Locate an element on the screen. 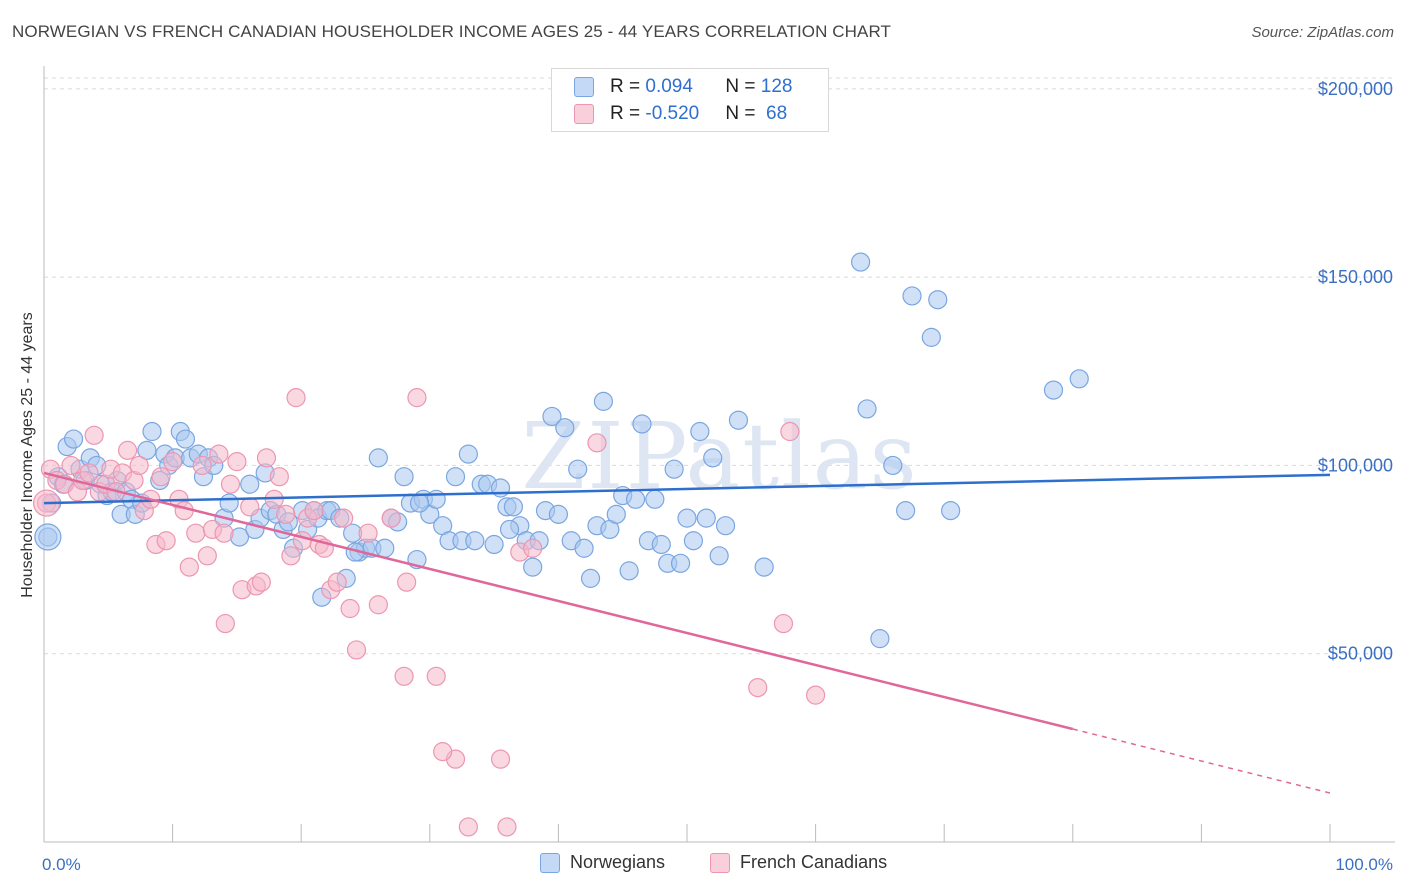  legend-row-french-canadians: R = -0.520 N = 68 is located at coordinates (680, 114).